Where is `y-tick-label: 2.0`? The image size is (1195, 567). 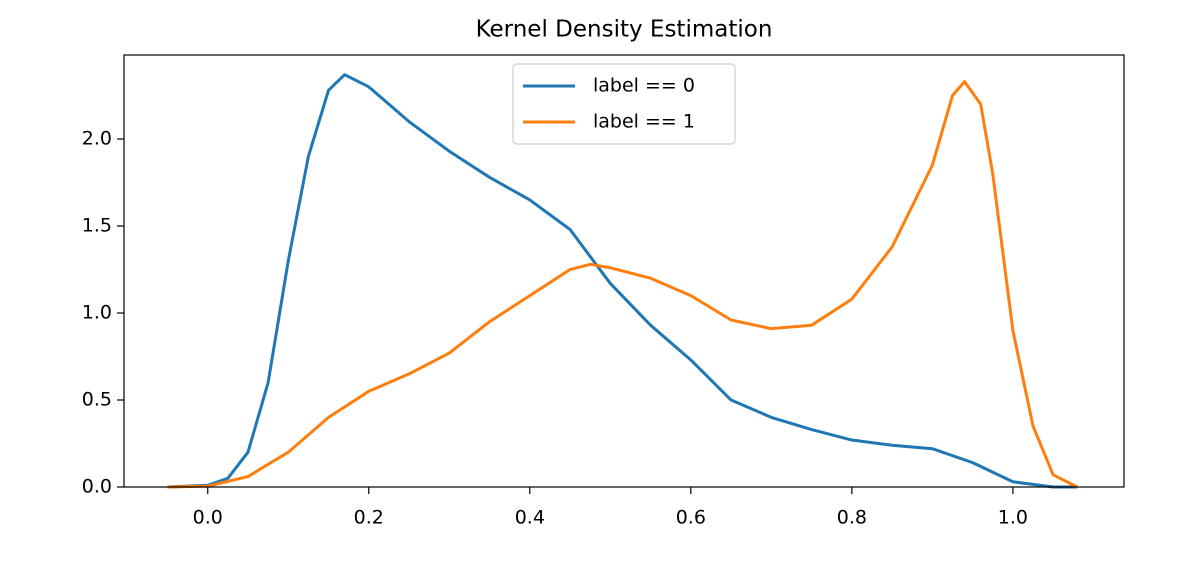 y-tick-label: 2.0 is located at coordinates (97, 139).